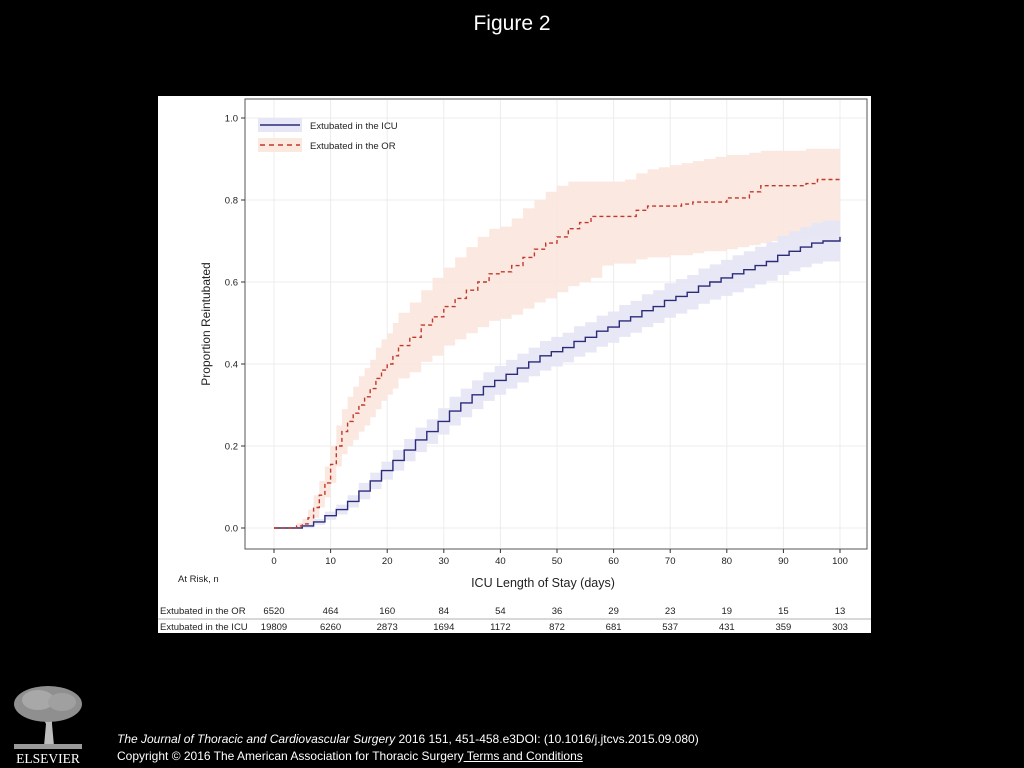 This screenshot has height=768, width=1024. Describe the element at coordinates (38, 700) in the screenshot. I see `logo-canopy-shade` at that location.